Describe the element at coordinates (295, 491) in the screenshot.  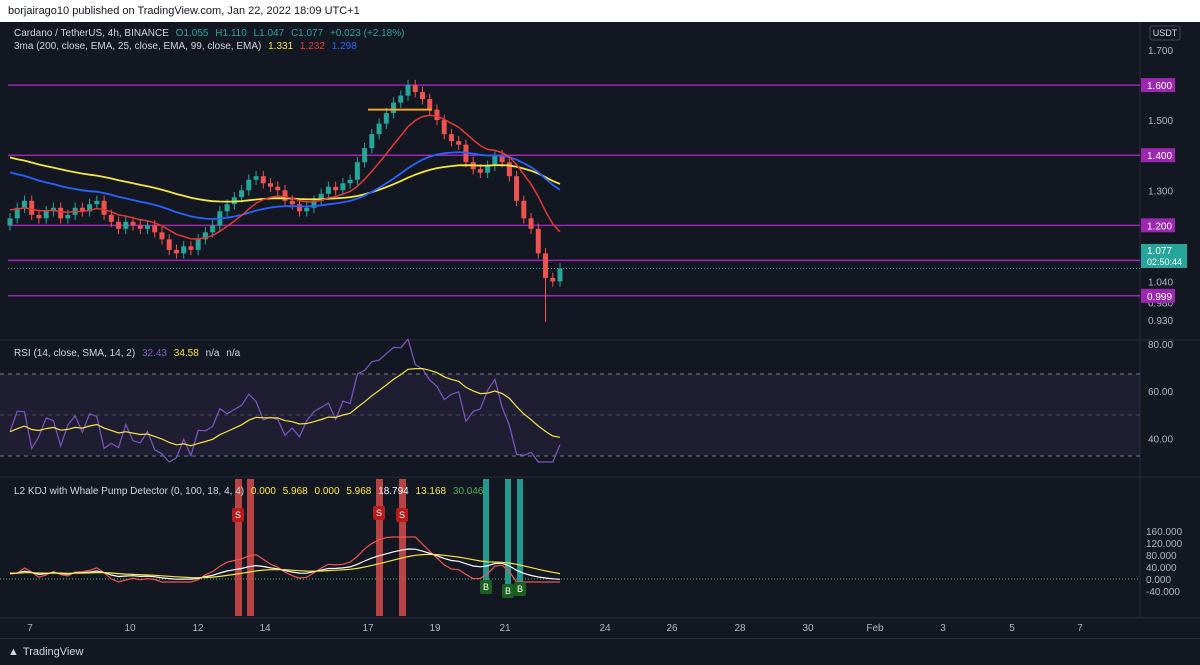
I see `kdj-value-2: 5.968` at that location.